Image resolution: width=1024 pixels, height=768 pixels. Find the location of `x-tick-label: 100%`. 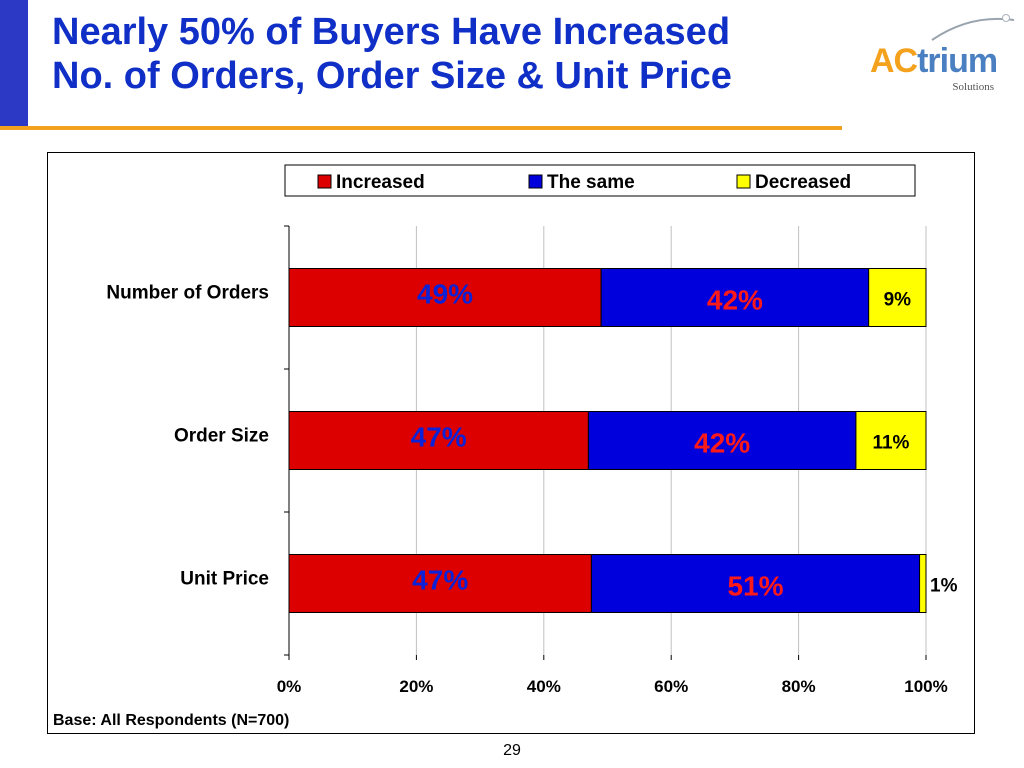

x-tick-label: 100% is located at coordinates (925, 686).